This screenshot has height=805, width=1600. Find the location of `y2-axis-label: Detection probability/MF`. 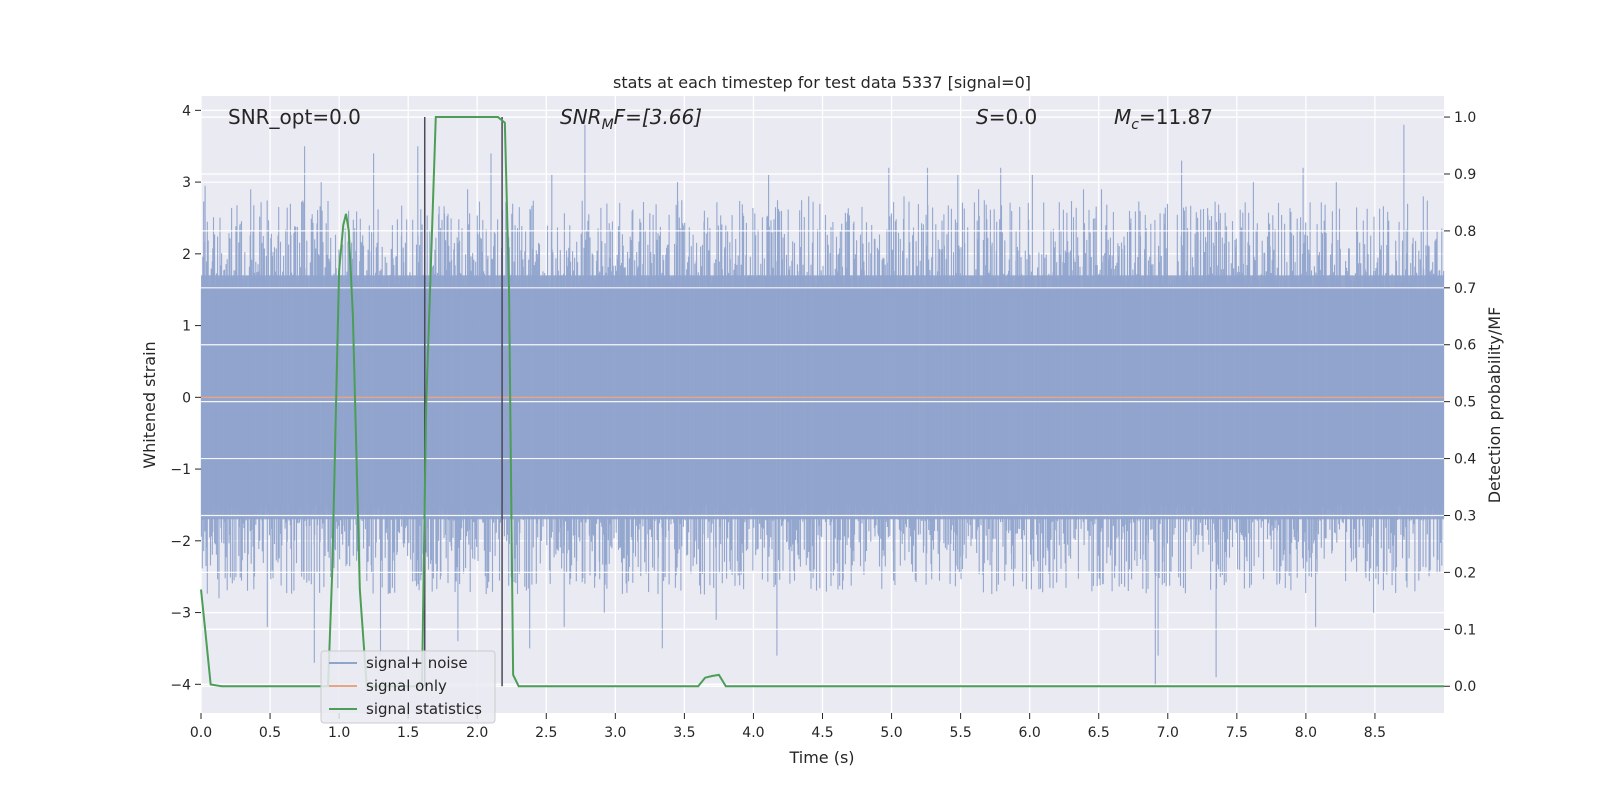

y2-axis-label: Detection probability/MF is located at coordinates (1494, 405).